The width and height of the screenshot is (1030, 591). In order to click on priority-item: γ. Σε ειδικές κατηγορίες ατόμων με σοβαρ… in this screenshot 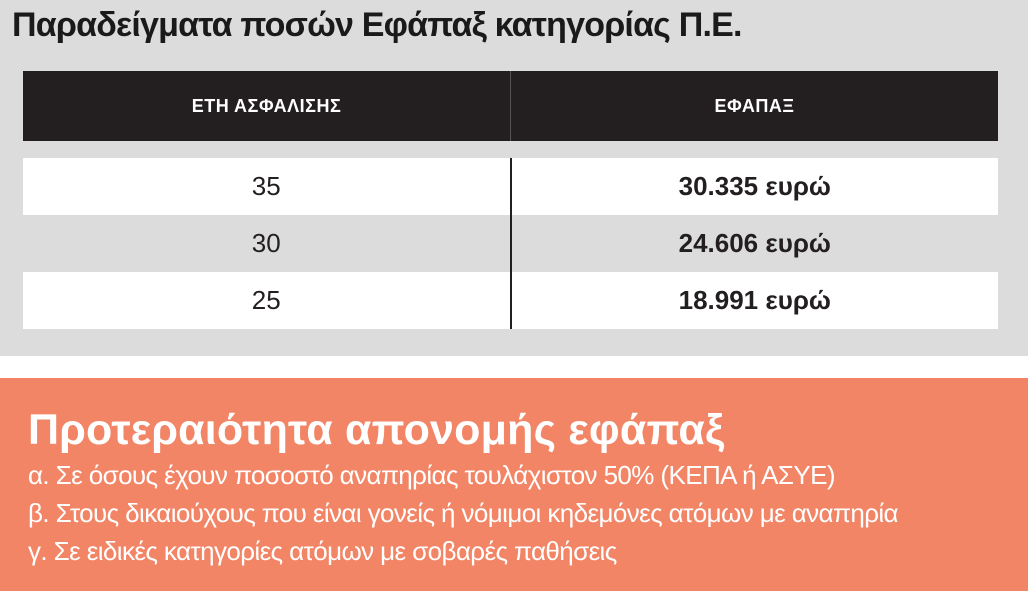, I will do `click(322, 551)`.